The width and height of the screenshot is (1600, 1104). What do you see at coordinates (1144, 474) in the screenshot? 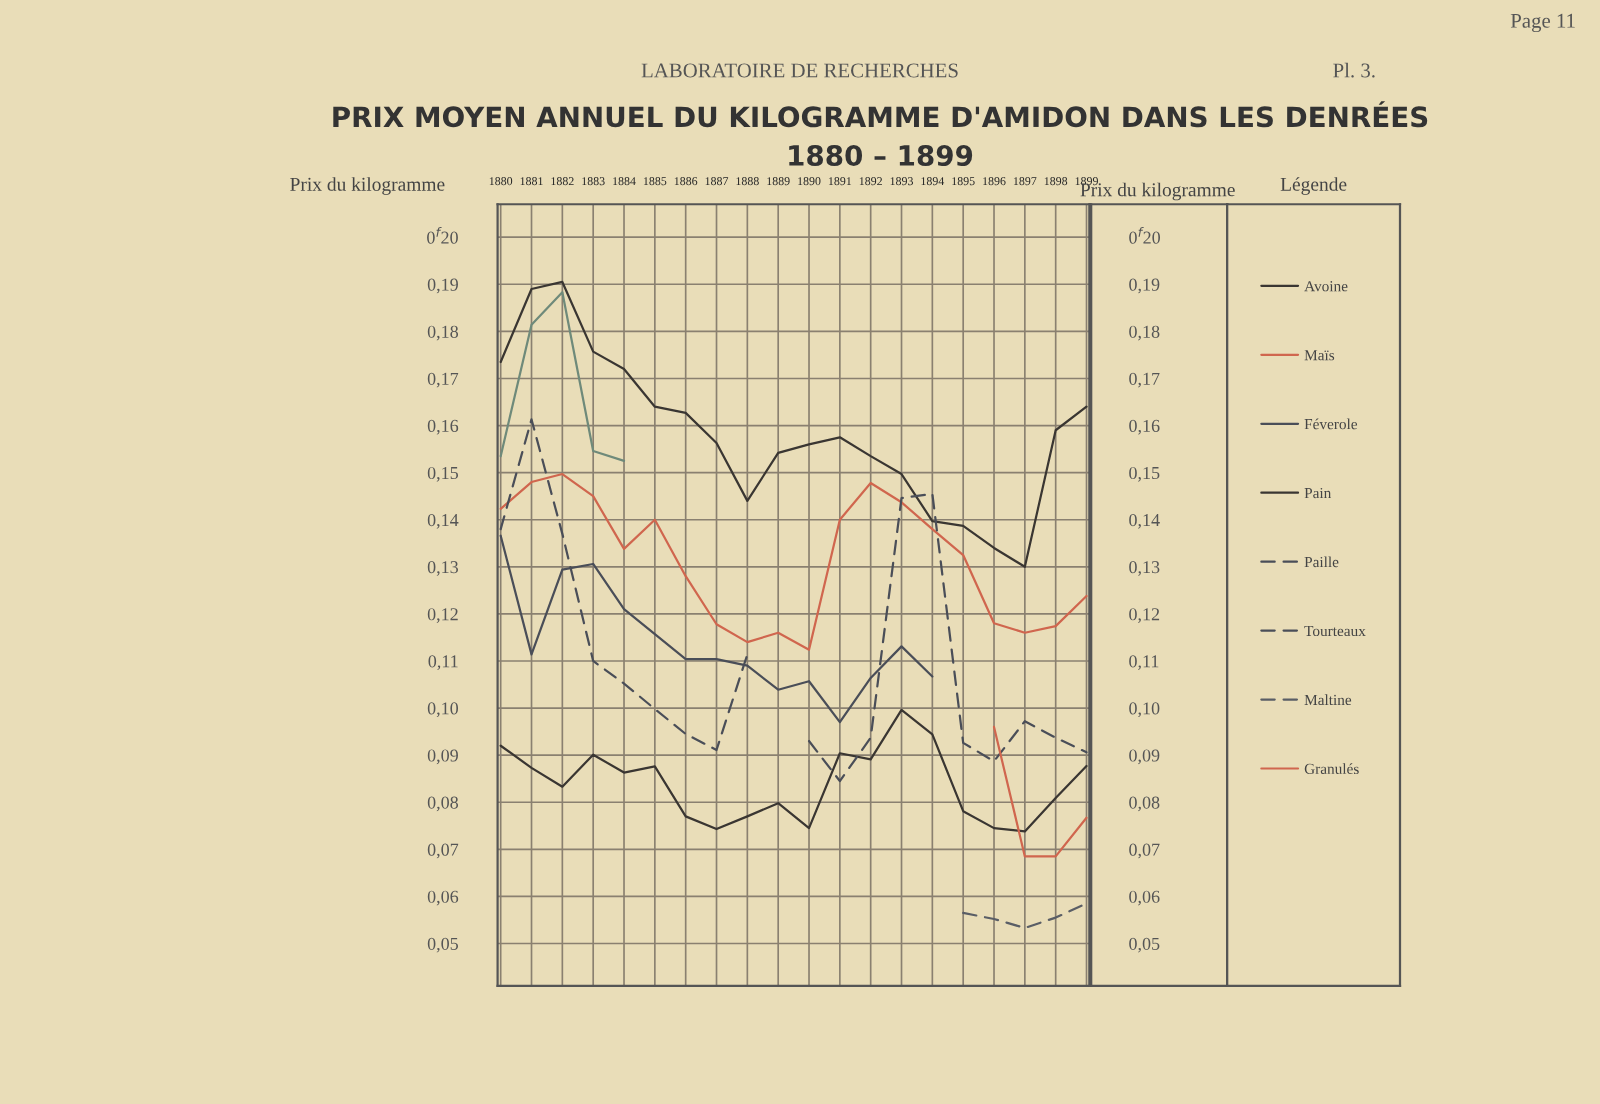
I see `y2-tick-label: 0,15` at bounding box center [1144, 474].